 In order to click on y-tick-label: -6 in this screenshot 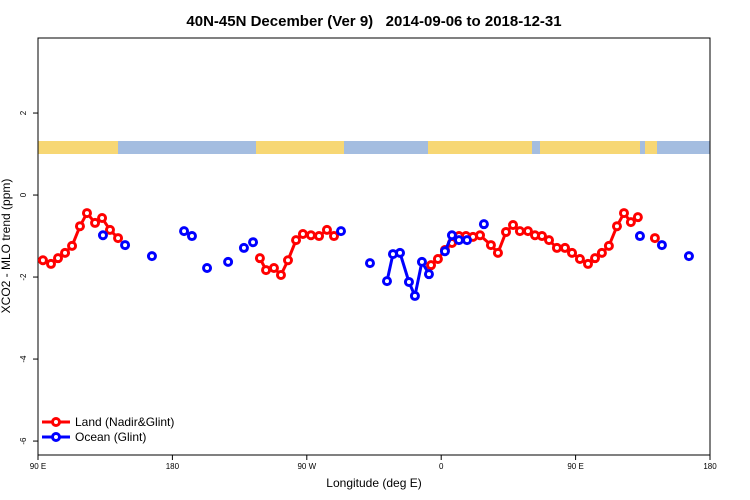, I will do `click(23, 441)`.